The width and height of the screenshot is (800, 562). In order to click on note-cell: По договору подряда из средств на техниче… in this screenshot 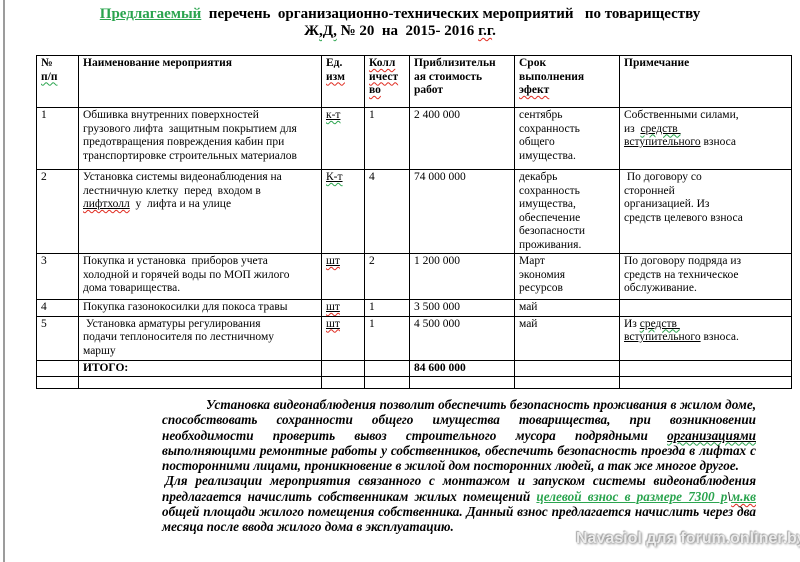, I will do `click(705, 276)`.